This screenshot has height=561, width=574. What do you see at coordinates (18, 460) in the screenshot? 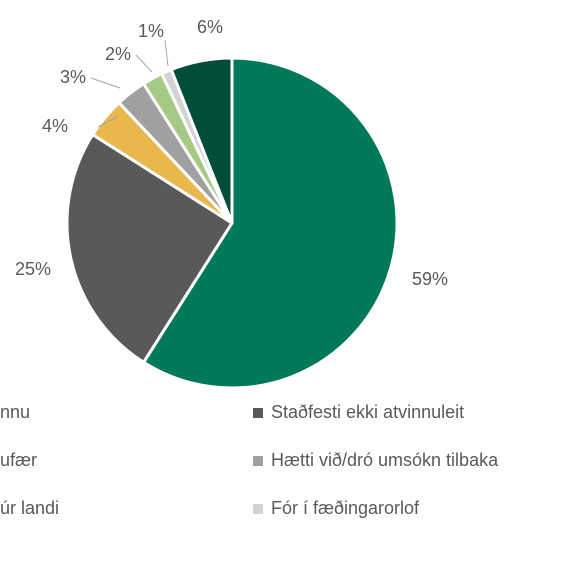
I see `legend-label: ufær` at bounding box center [18, 460].